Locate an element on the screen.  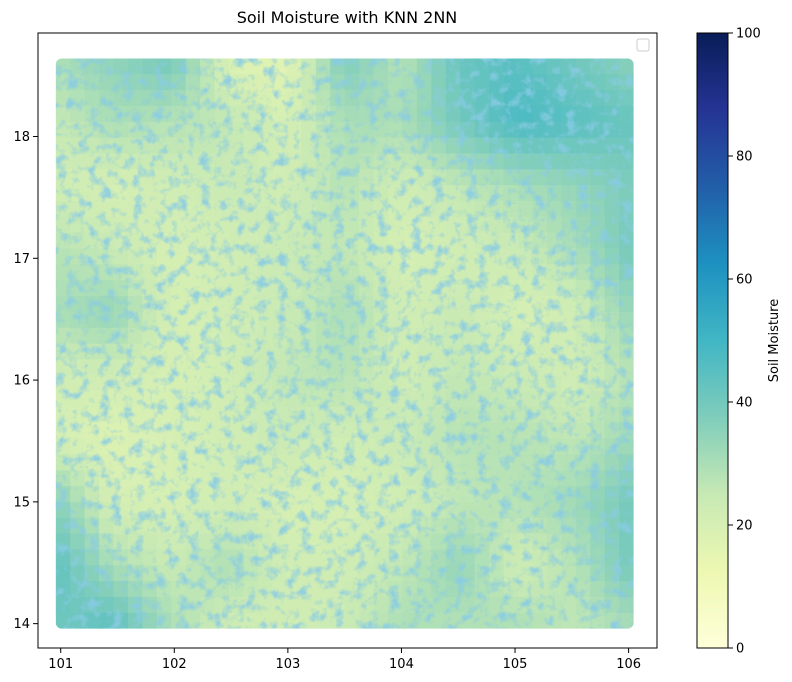
y-axis: 14 15 16 17 18 is located at coordinates (25, 381).